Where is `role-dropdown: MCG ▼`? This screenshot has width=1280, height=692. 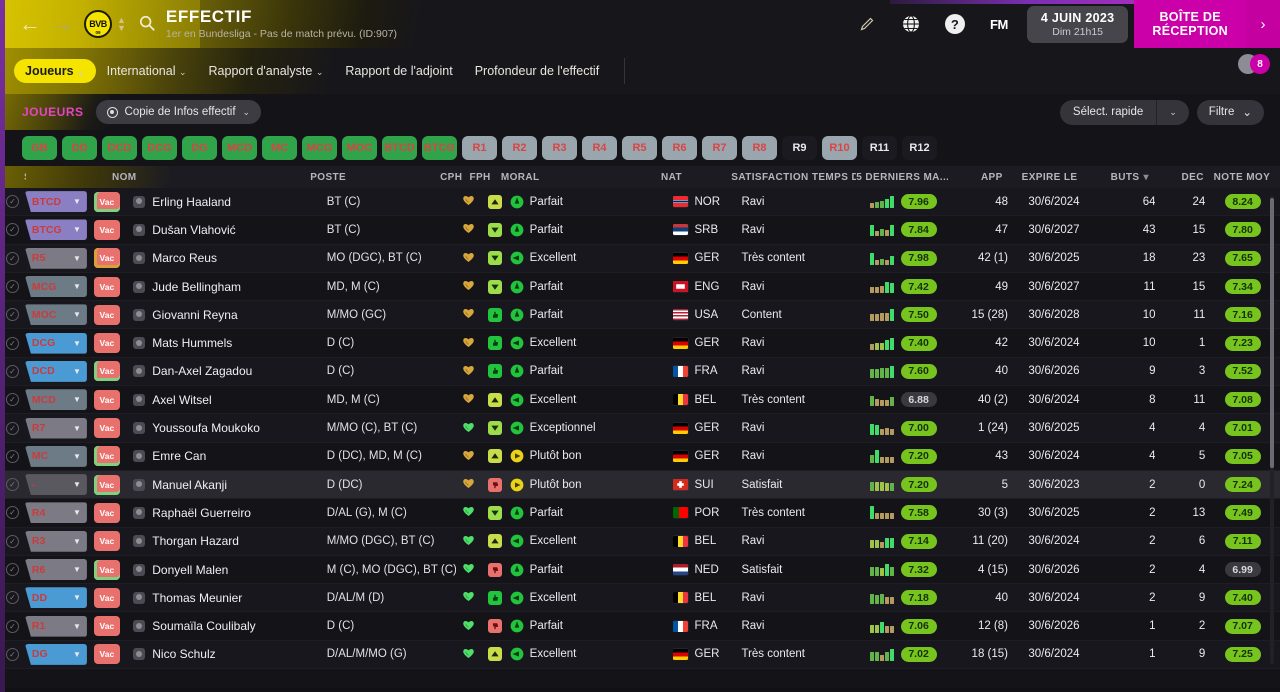 role-dropdown: MCG ▼ is located at coordinates (55, 287).